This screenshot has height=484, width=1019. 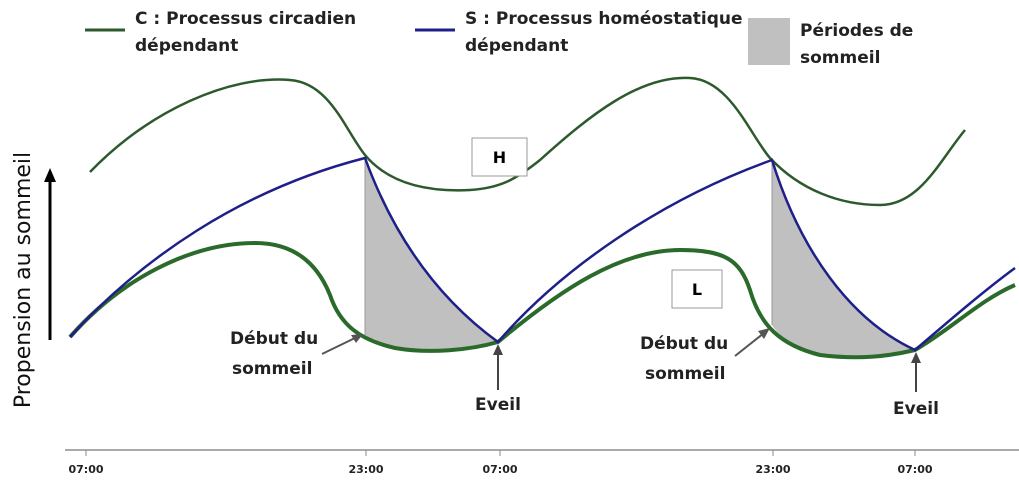 I want to click on legend-text: Périodes de, so click(x=856, y=31).